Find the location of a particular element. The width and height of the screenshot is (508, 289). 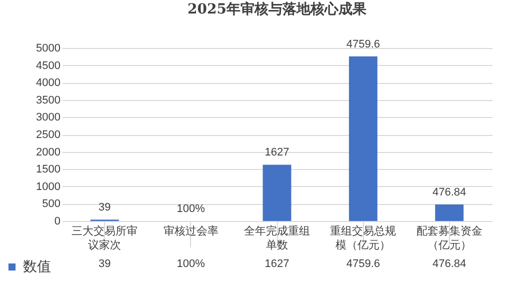

y-tick-label: 3000 is located at coordinates (48, 118).